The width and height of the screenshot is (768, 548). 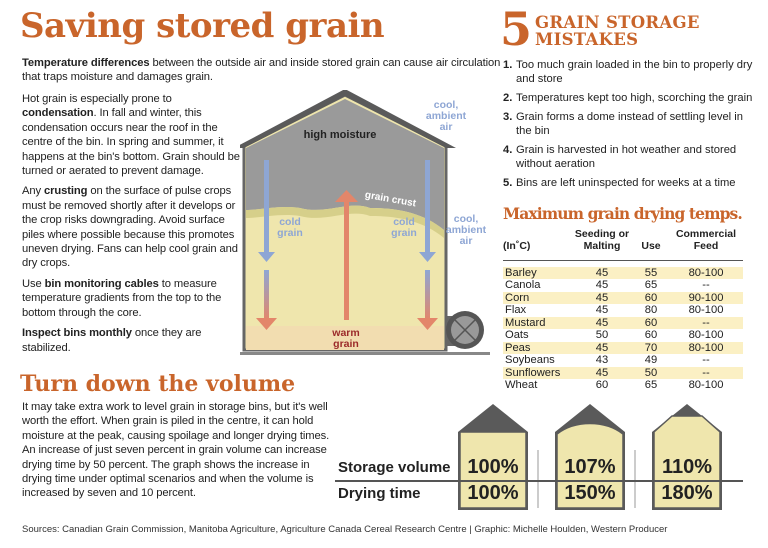 I want to click on fan-icon, so click(x=465, y=330).